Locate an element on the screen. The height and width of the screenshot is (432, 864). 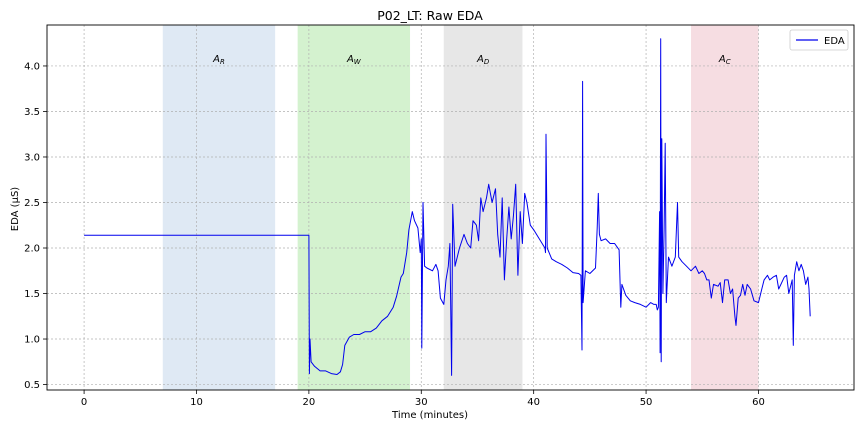
y-tick-label: 1.5 is located at coordinates (32, 294).